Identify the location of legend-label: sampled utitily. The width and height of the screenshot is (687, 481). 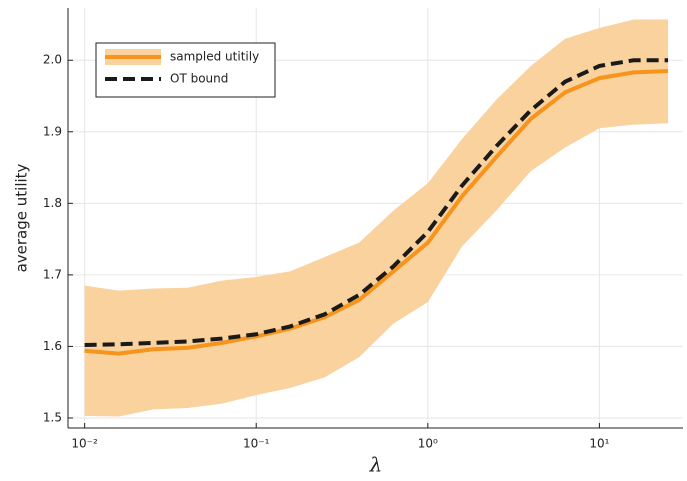
(214, 57).